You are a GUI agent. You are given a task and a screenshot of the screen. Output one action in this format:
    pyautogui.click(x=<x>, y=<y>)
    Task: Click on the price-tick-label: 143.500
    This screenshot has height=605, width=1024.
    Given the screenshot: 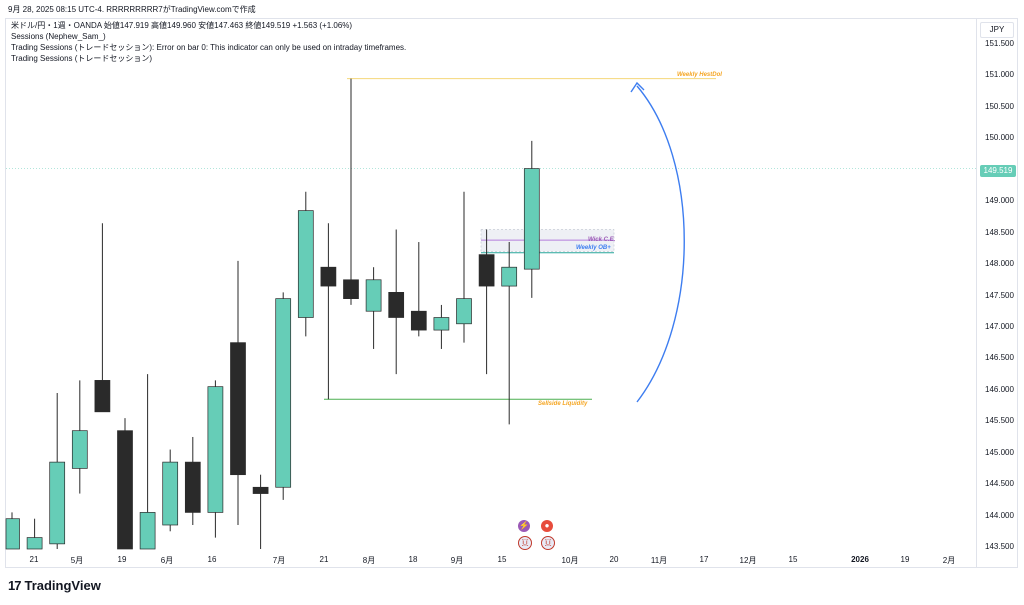 What is the action you would take?
    pyautogui.click(x=999, y=546)
    